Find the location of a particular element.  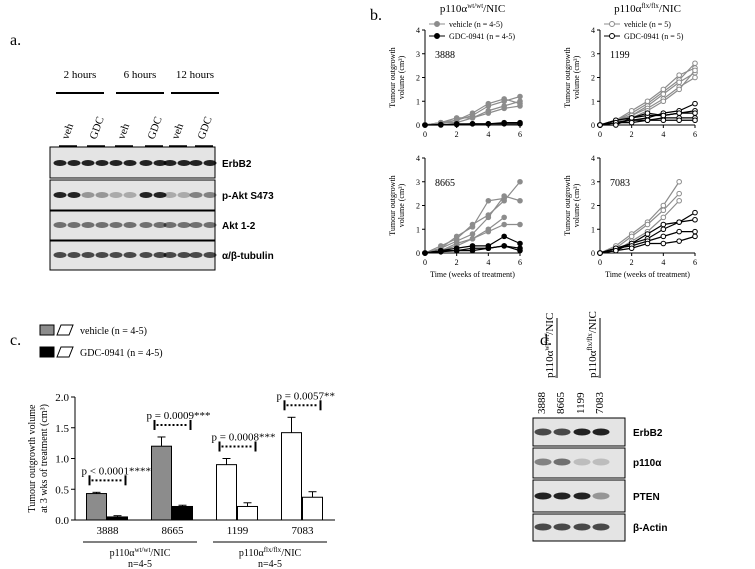

legend-label: GDC-0941 (n = 4-5) is located at coordinates (121, 353).